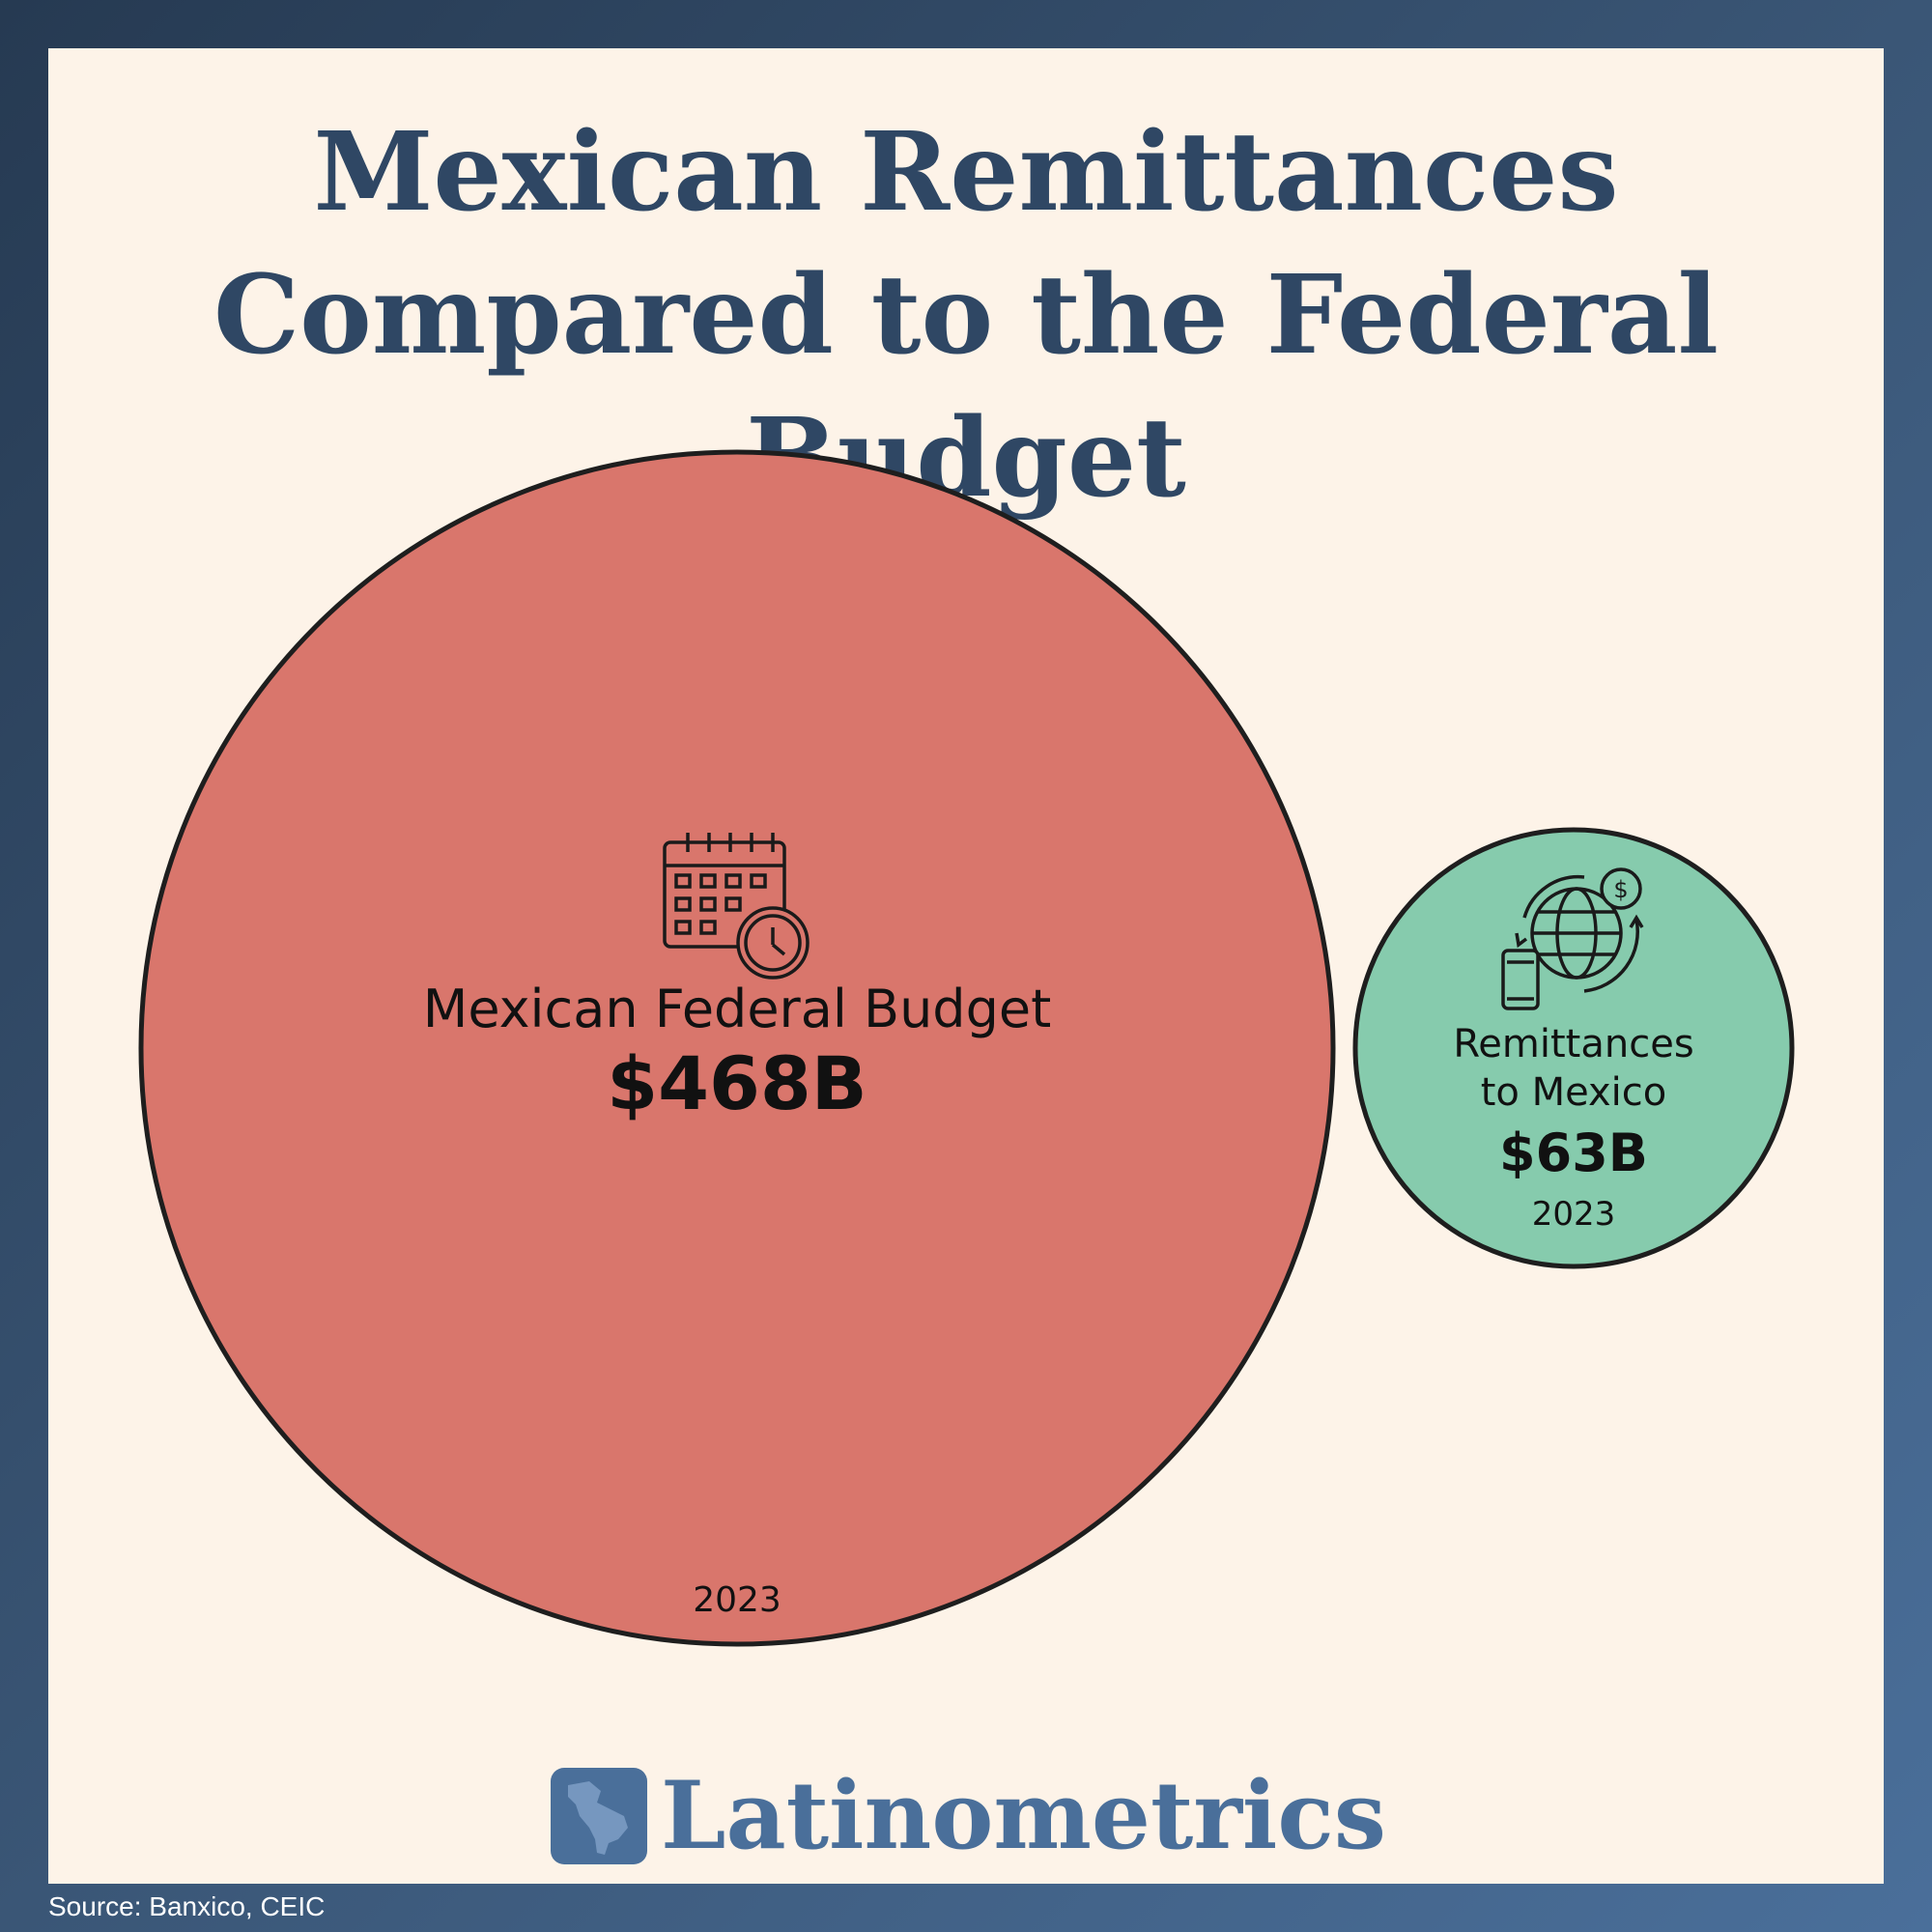  Describe the element at coordinates (1574, 1214) in the screenshot. I see `remittances-year-label: 2023` at that location.